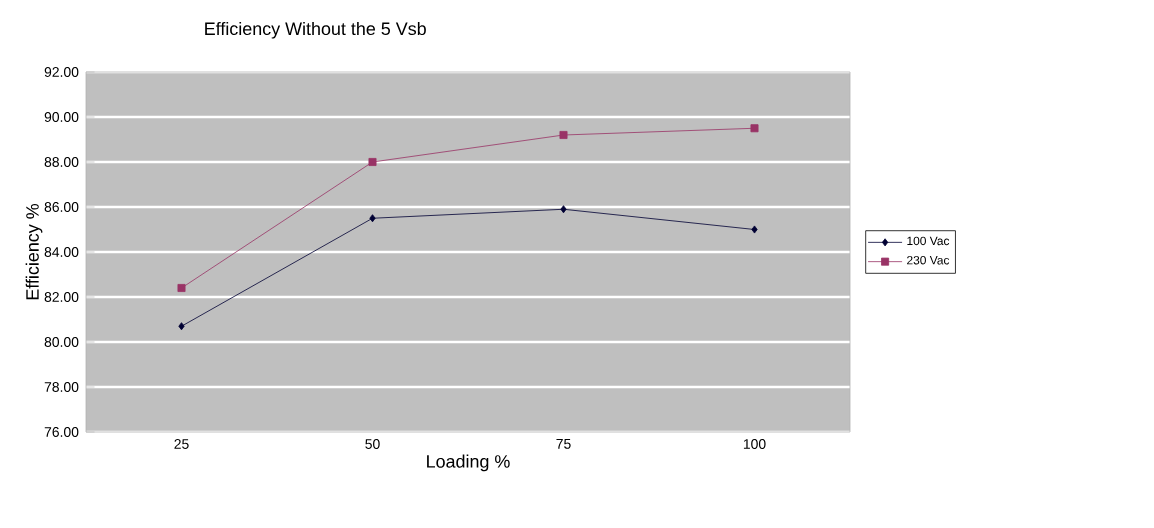 The width and height of the screenshot is (1154, 528). What do you see at coordinates (468, 463) in the screenshot?
I see `x-axis-title: Loading %` at bounding box center [468, 463].